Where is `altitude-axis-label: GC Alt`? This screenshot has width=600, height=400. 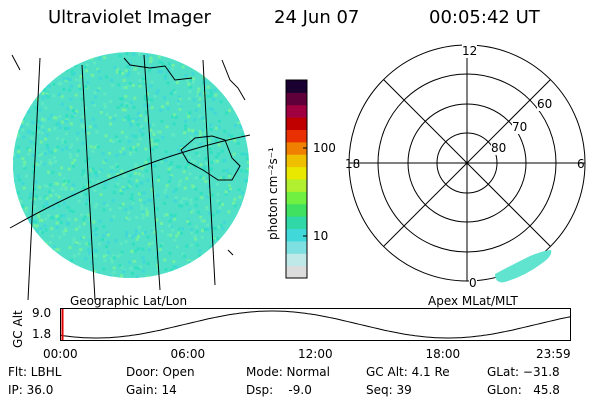 altitude-axis-label: GC Alt is located at coordinates (18, 329).